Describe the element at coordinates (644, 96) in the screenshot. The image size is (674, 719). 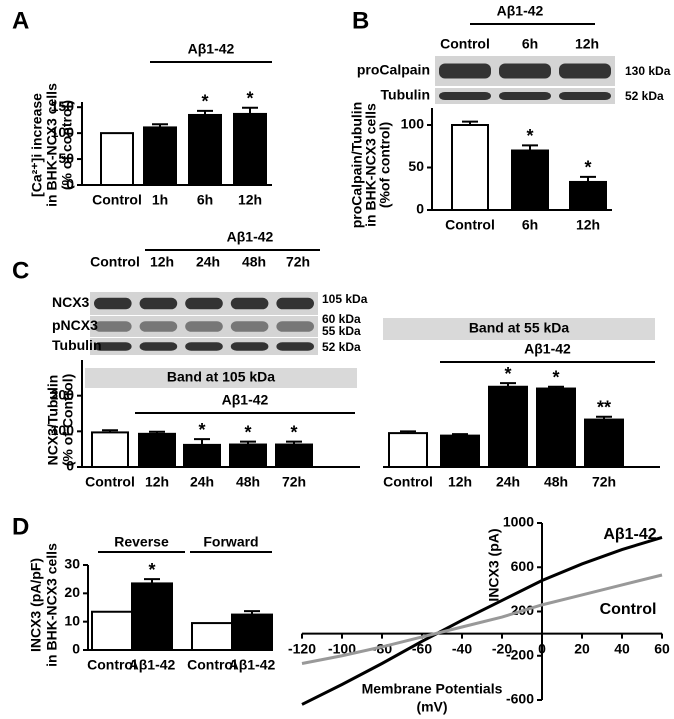
I see `size-label: 52 kDa` at that location.